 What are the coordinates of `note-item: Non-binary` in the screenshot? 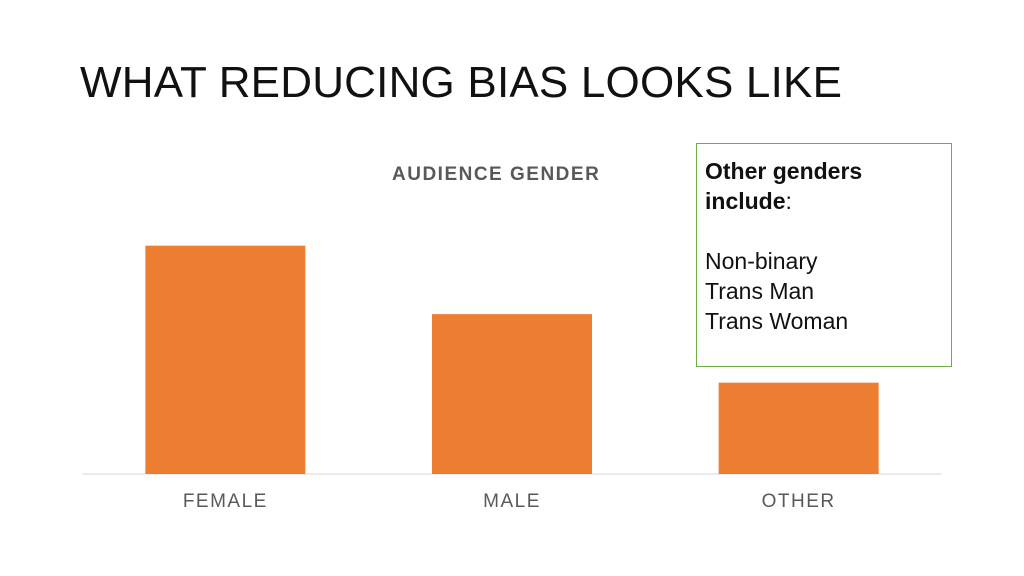 It's located at (761, 261).